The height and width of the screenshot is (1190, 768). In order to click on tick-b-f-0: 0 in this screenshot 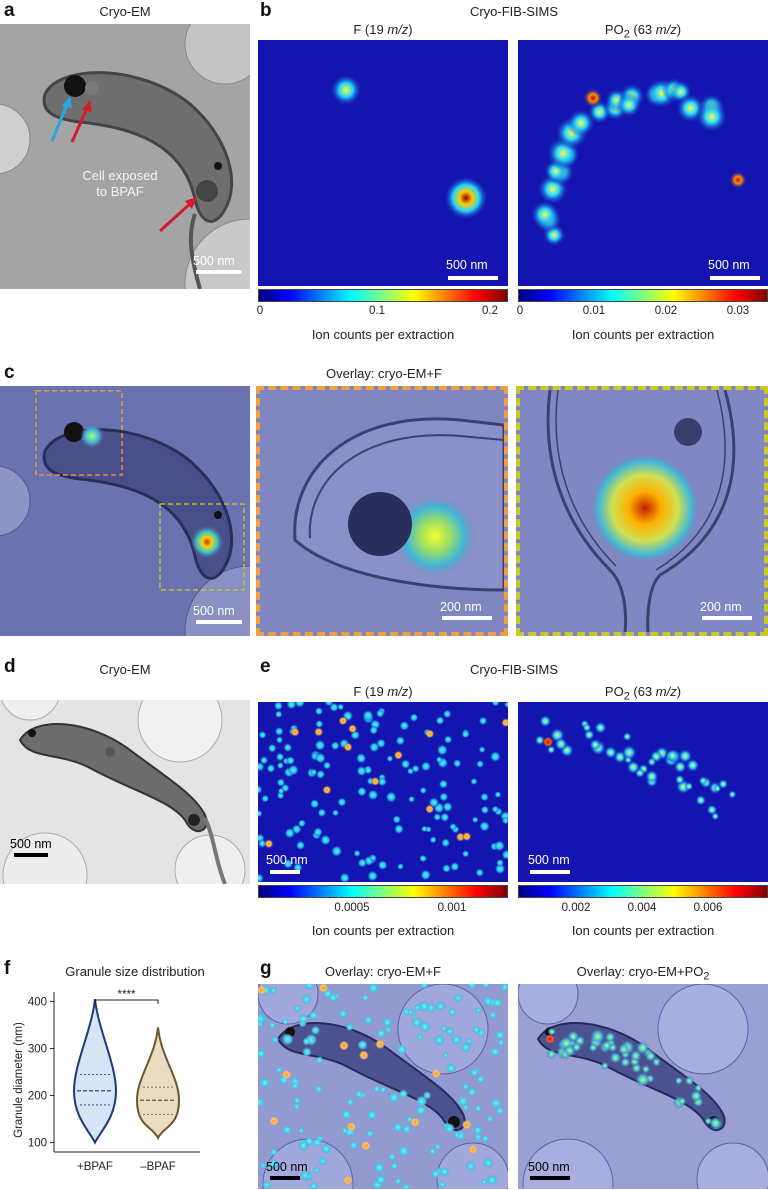, I will do `click(260, 311)`.